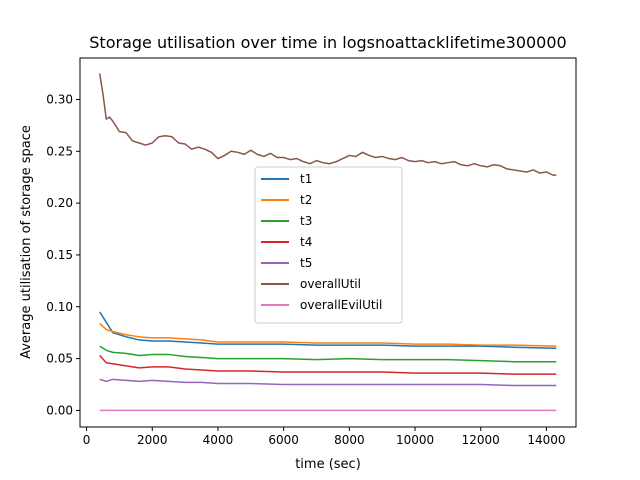 The image size is (640, 480). I want to click on series-line-t3, so click(328, 354).